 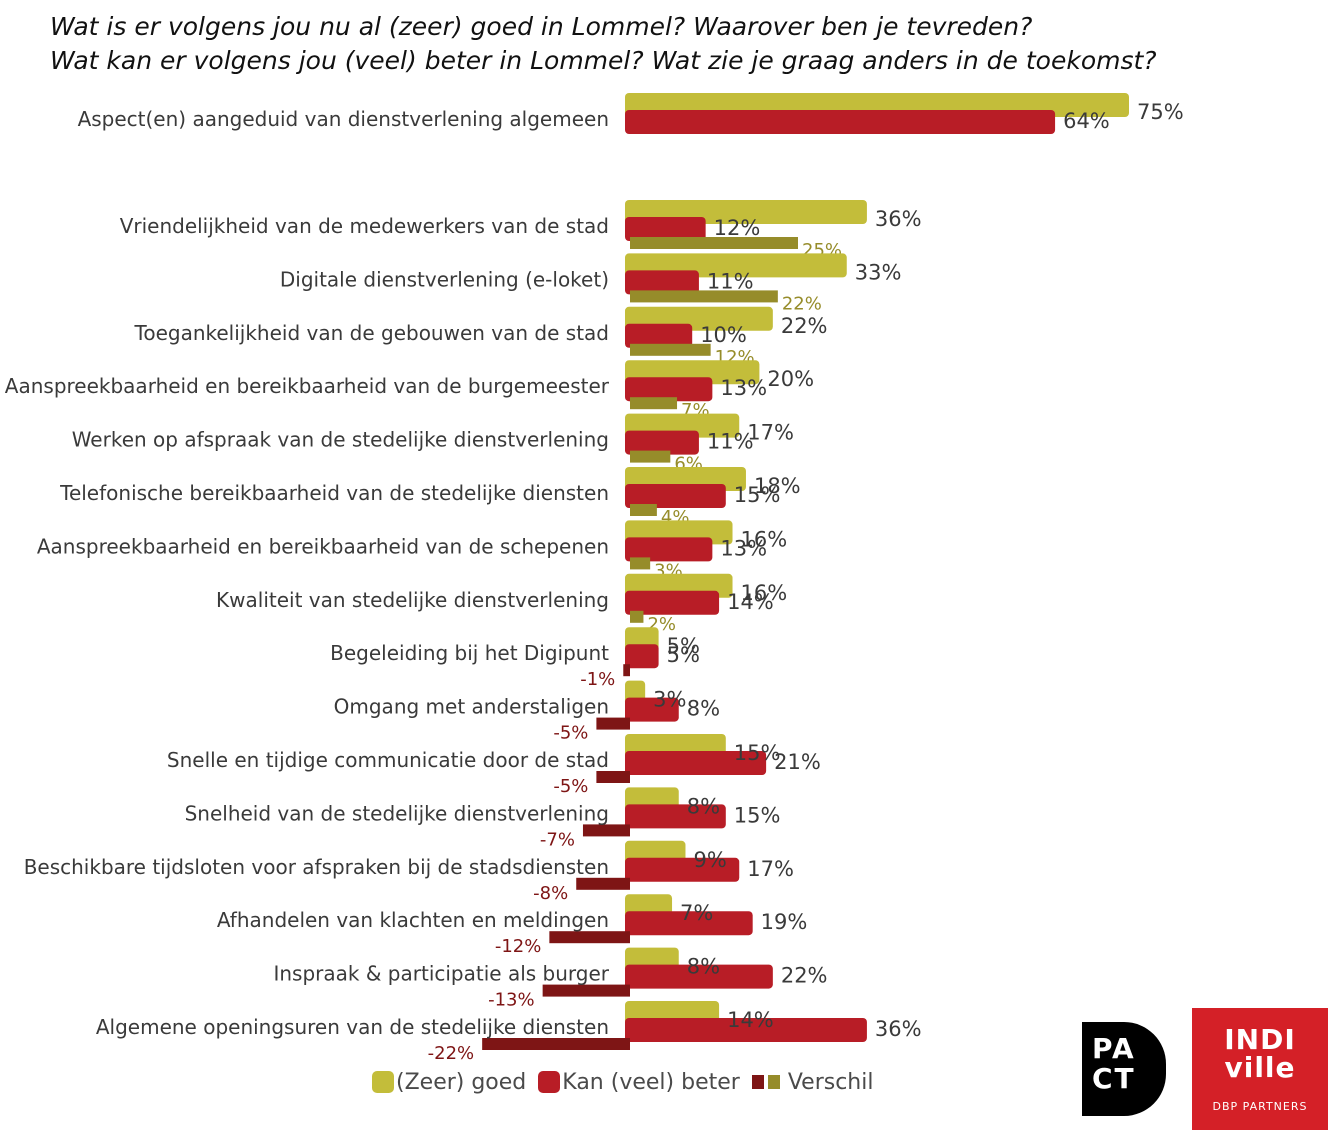 I want to click on data-label-beter: 21%, so click(x=797, y=762).